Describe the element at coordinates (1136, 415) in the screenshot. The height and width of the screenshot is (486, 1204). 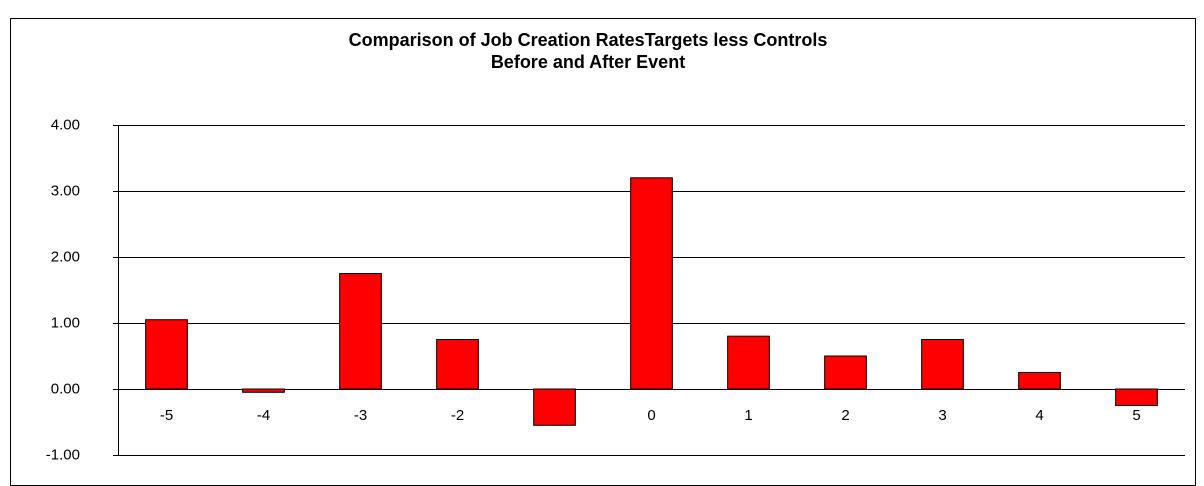
I see `x-tick-label: 5` at that location.